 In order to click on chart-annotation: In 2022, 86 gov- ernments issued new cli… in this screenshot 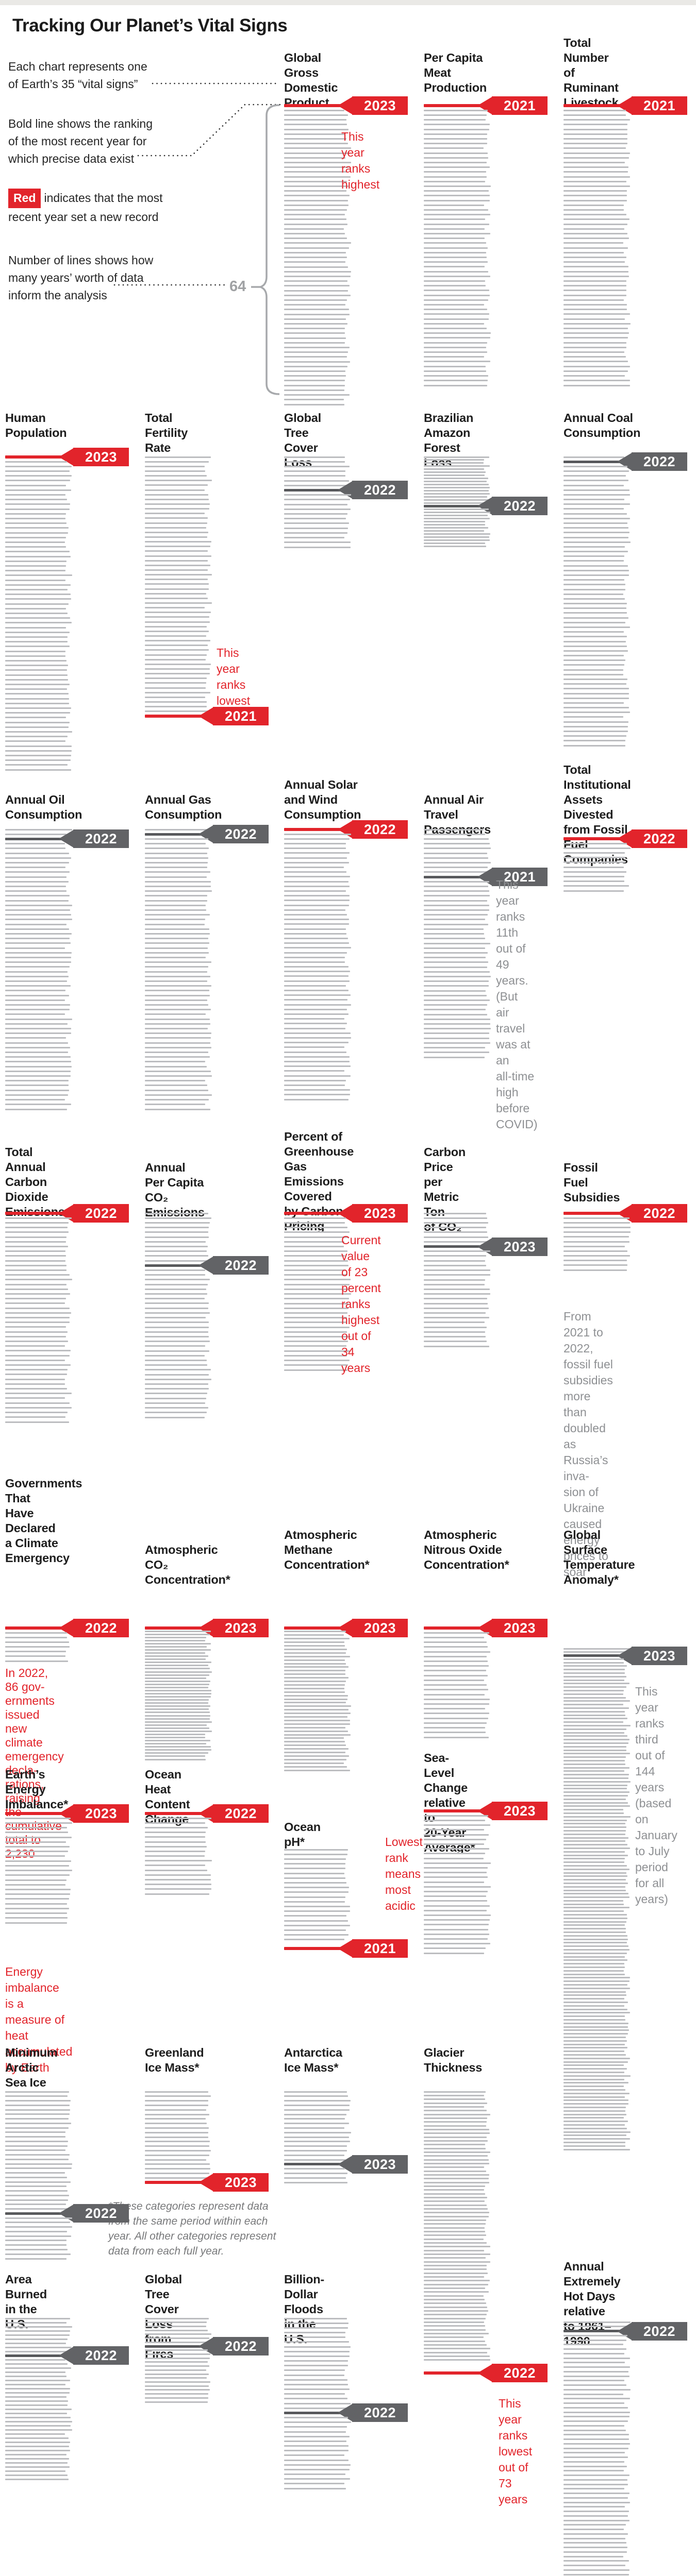, I will do `click(34, 1763)`.